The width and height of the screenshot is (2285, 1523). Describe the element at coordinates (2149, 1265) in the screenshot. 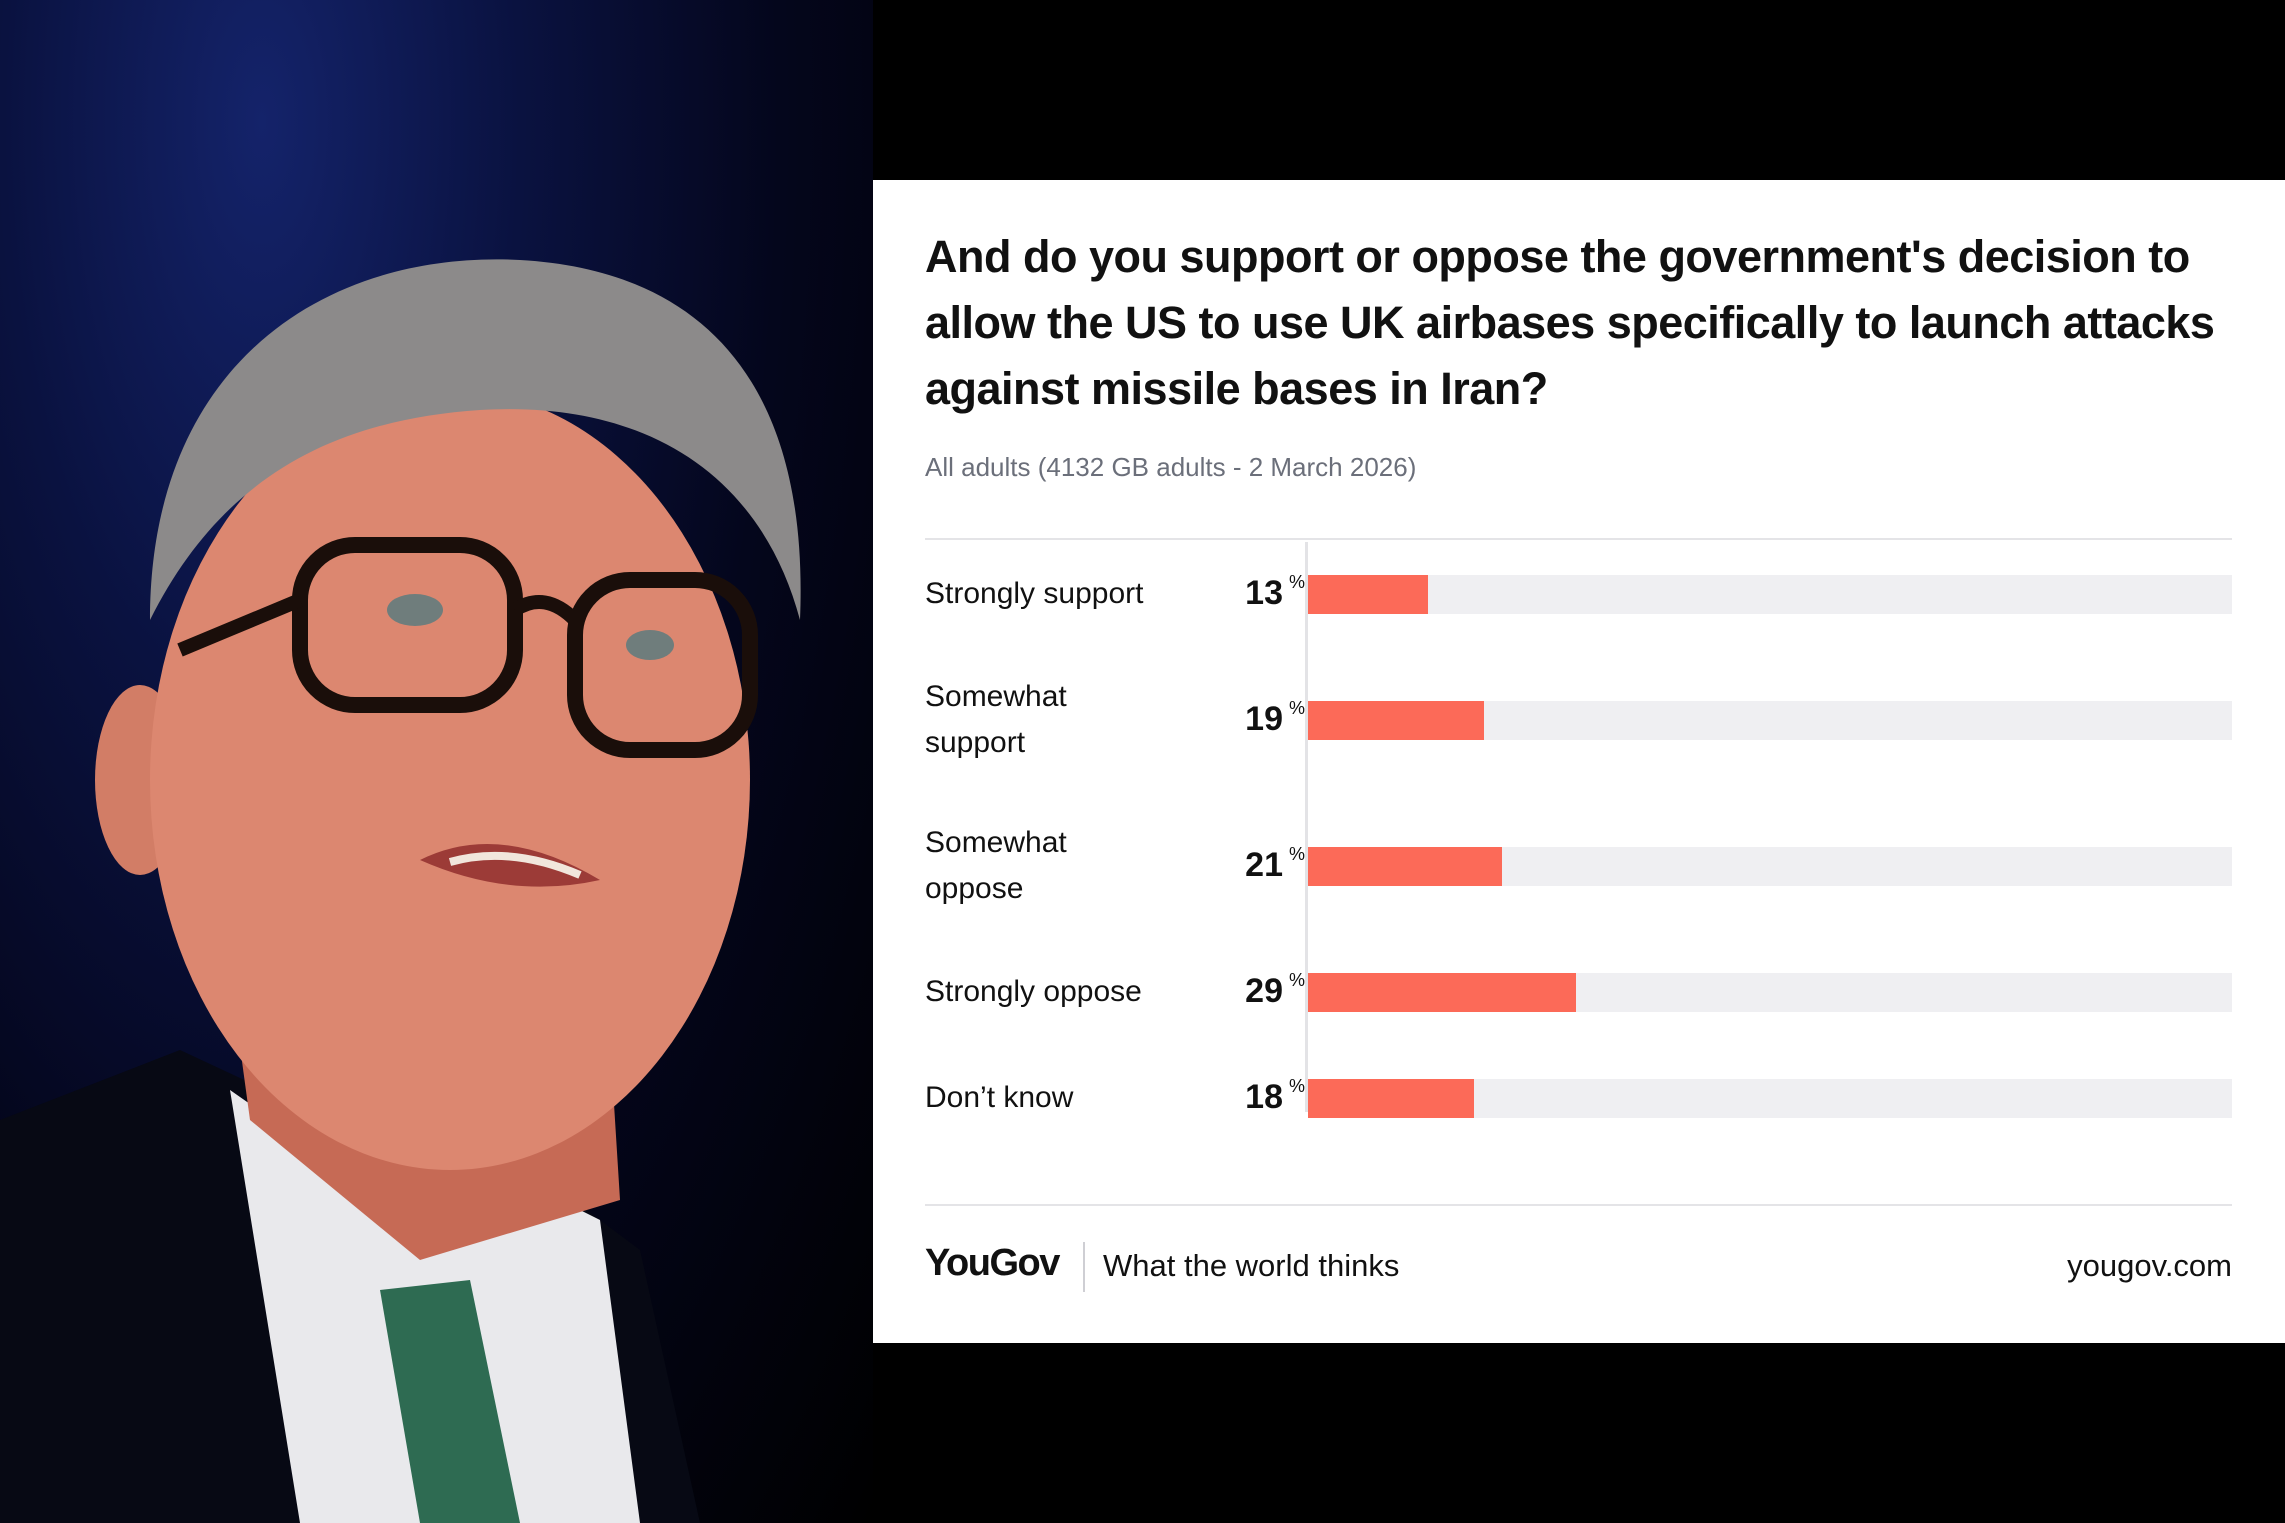

I see `site-link: yougov.com` at that location.